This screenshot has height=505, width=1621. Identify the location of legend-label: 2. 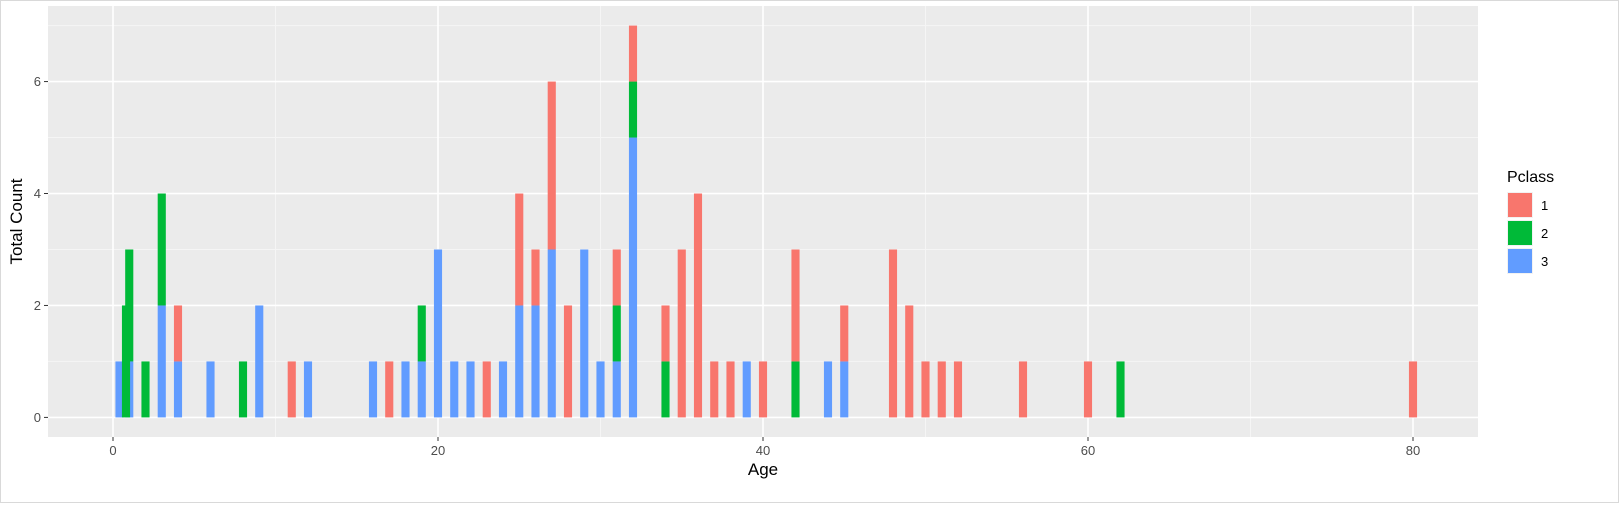
(1544, 233).